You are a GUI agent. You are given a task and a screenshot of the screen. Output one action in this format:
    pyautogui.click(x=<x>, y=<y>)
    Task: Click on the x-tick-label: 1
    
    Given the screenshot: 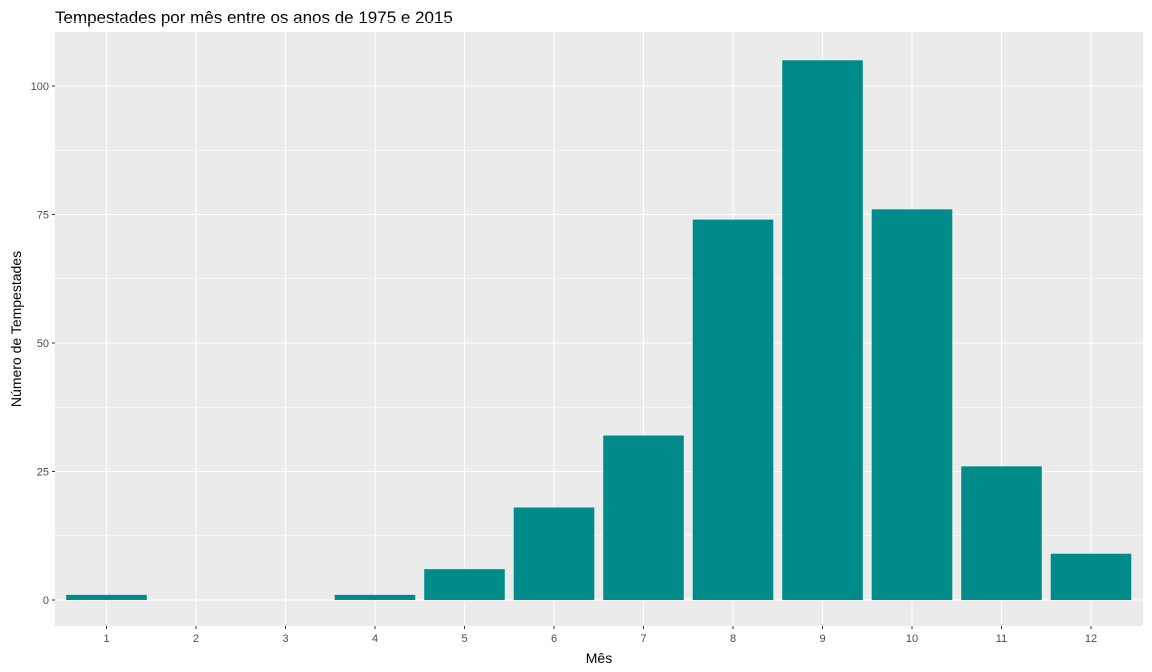 What is the action you would take?
    pyautogui.click(x=106, y=639)
    